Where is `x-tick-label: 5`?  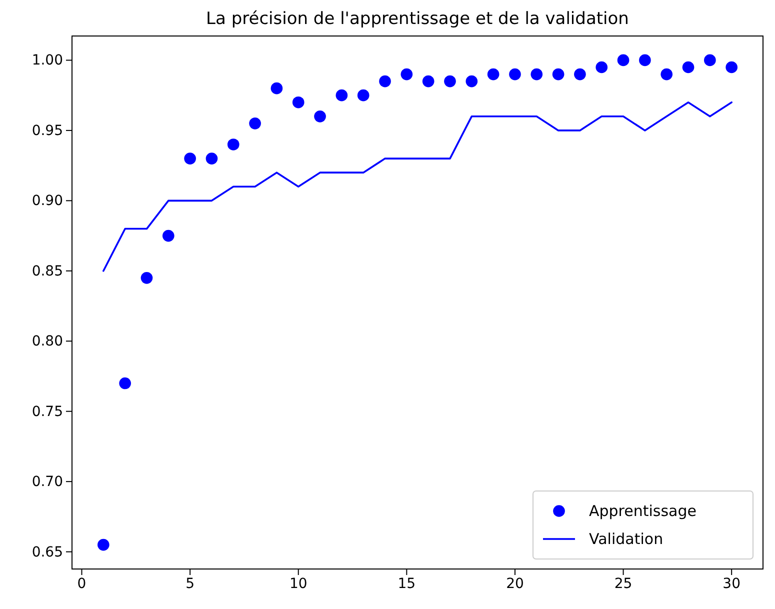 x-tick-label: 5 is located at coordinates (190, 584).